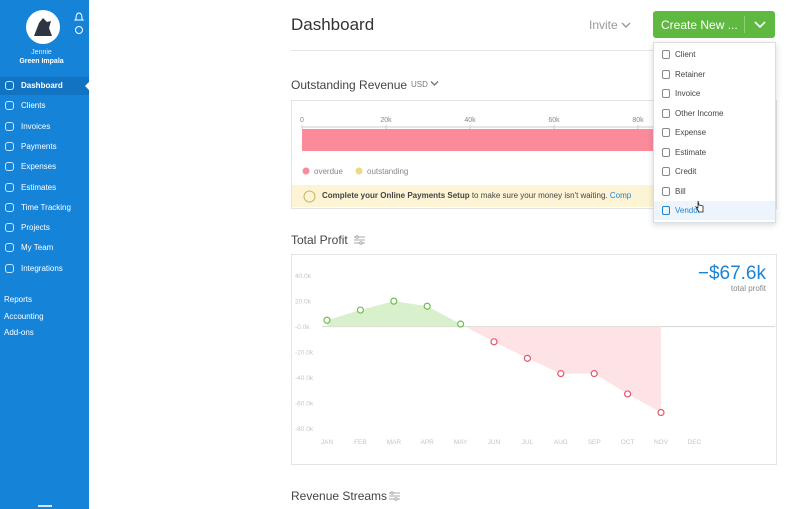 The image size is (800, 509). Describe the element at coordinates (714, 171) in the screenshot. I see `menu-item: Credit` at that location.